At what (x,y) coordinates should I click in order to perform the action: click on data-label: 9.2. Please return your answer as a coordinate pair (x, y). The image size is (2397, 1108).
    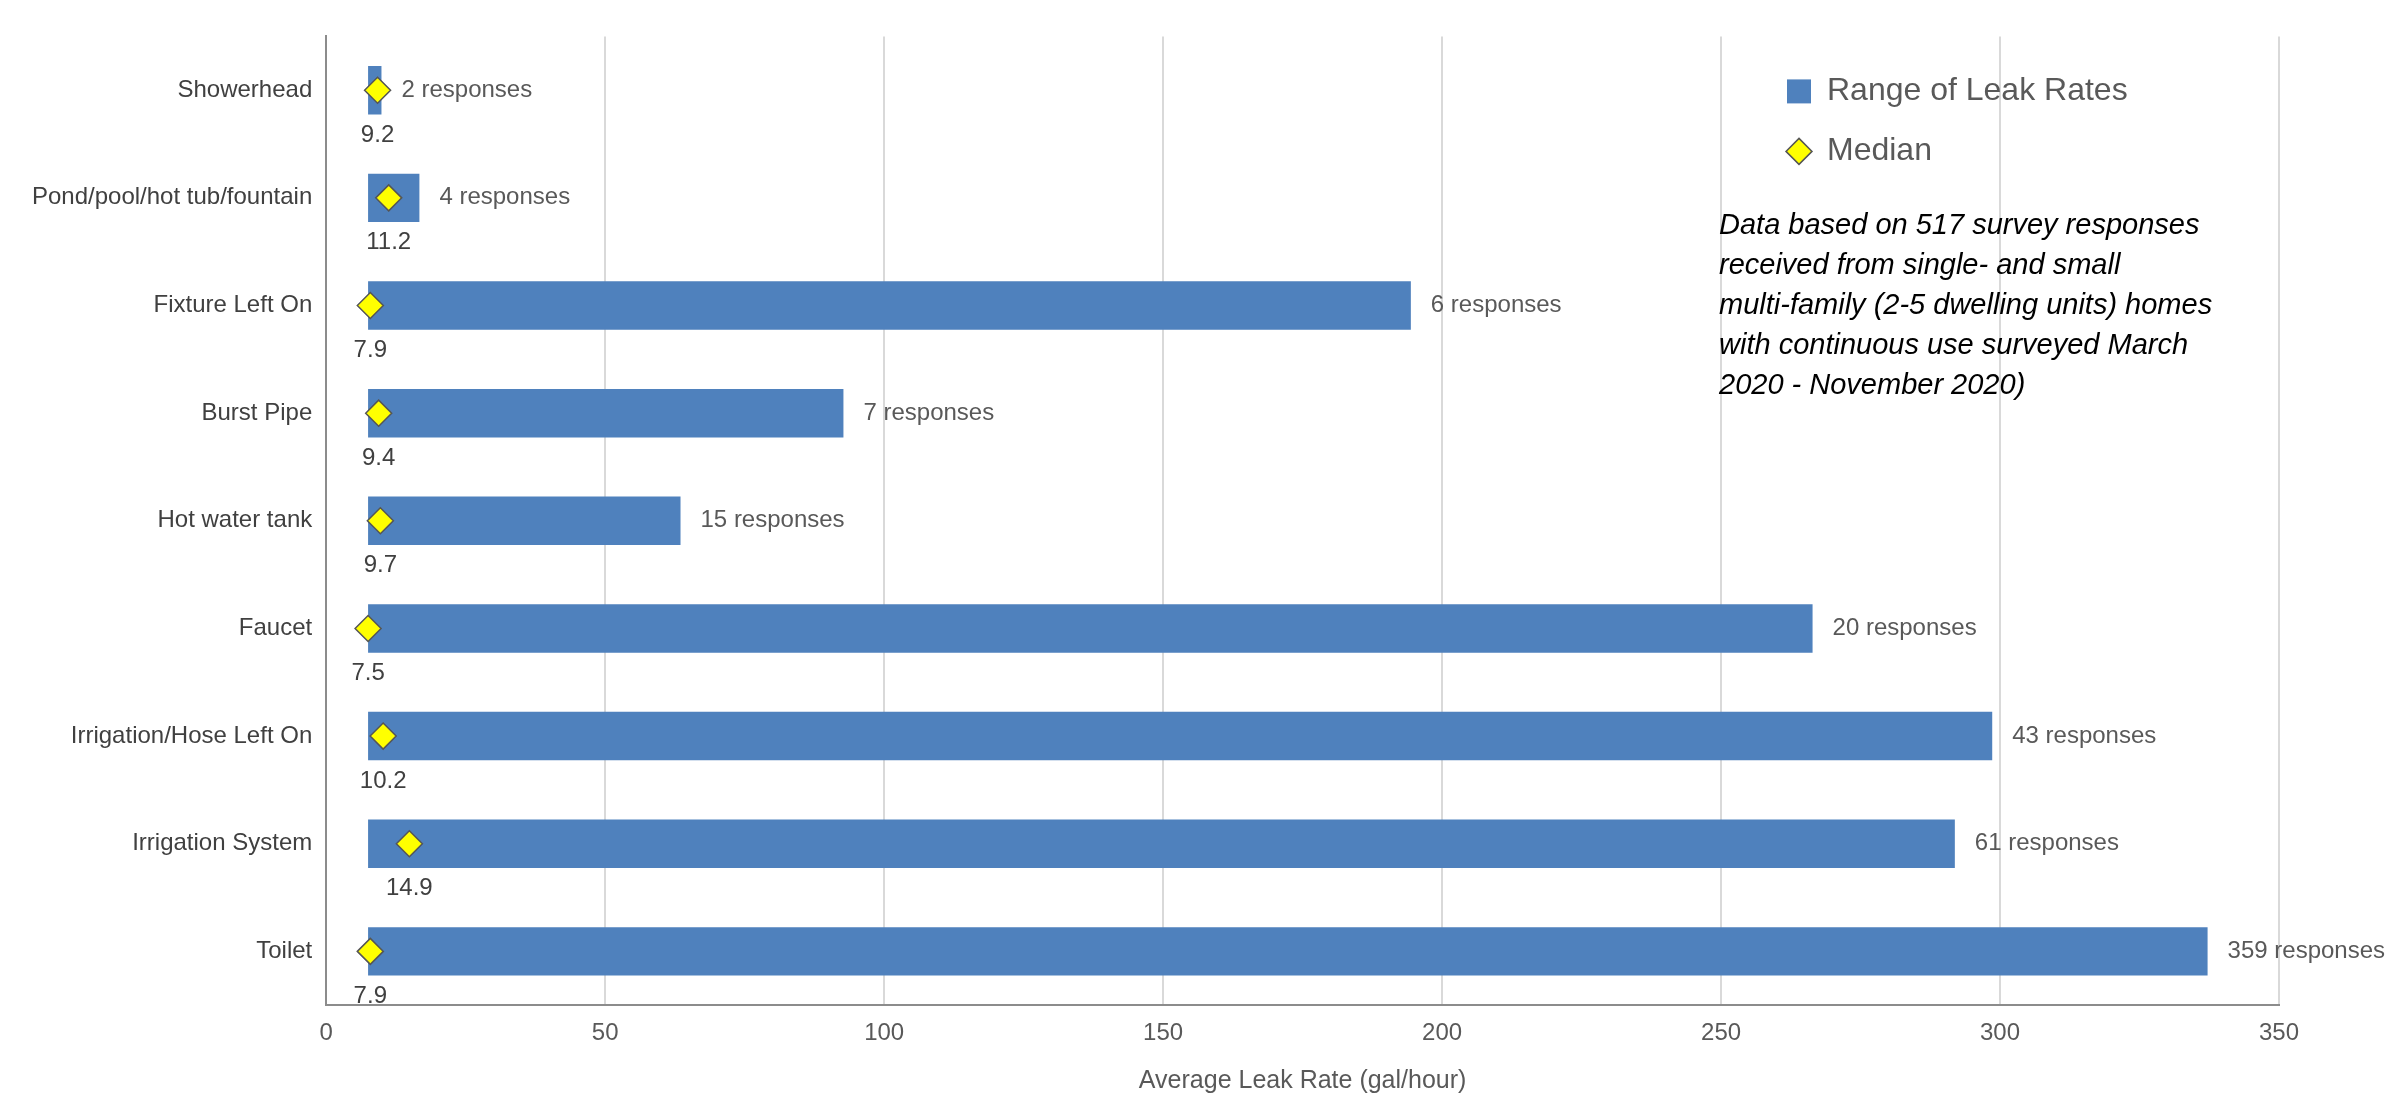
    Looking at the image, I should click on (377, 133).